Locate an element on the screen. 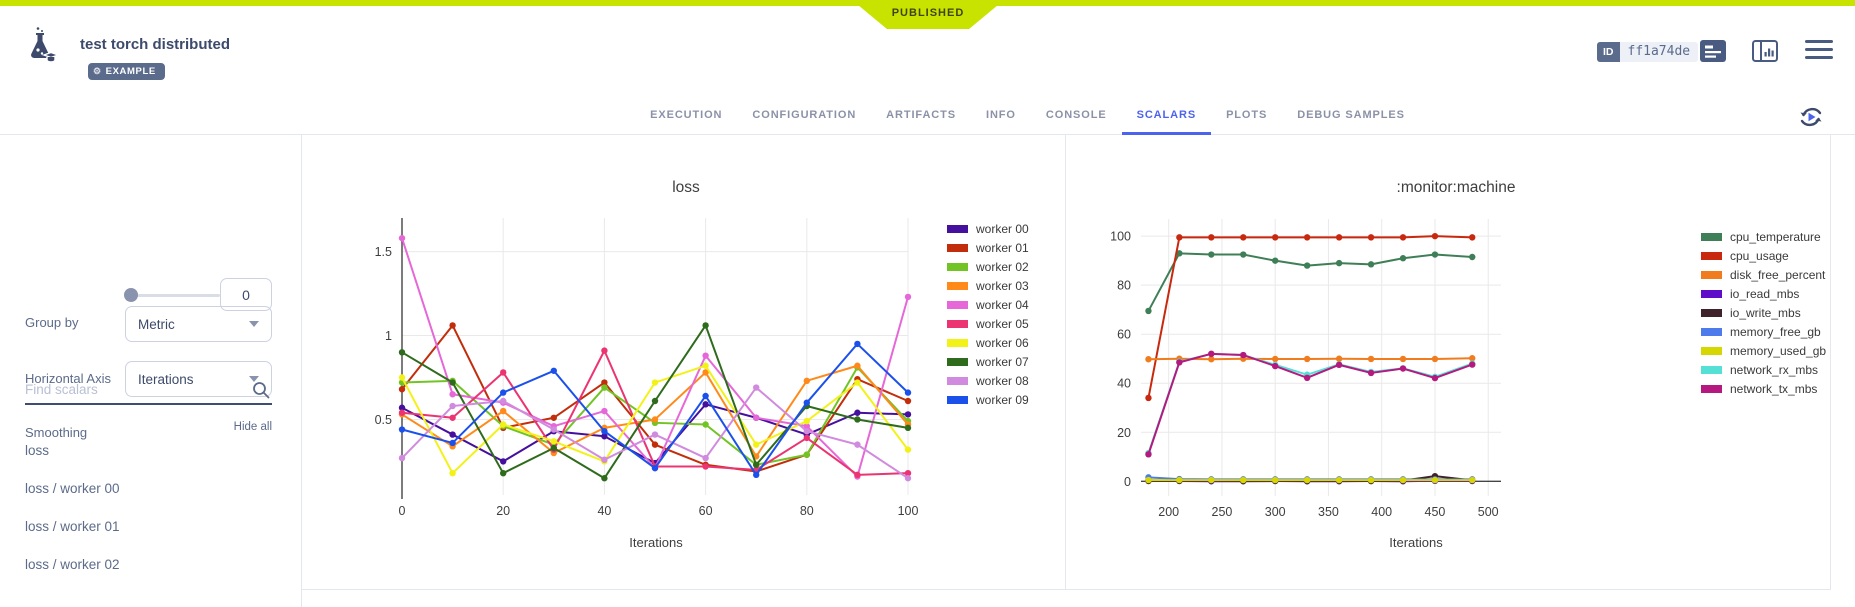 This screenshot has height=607, width=1855. menu-icon is located at coordinates (1819, 50).